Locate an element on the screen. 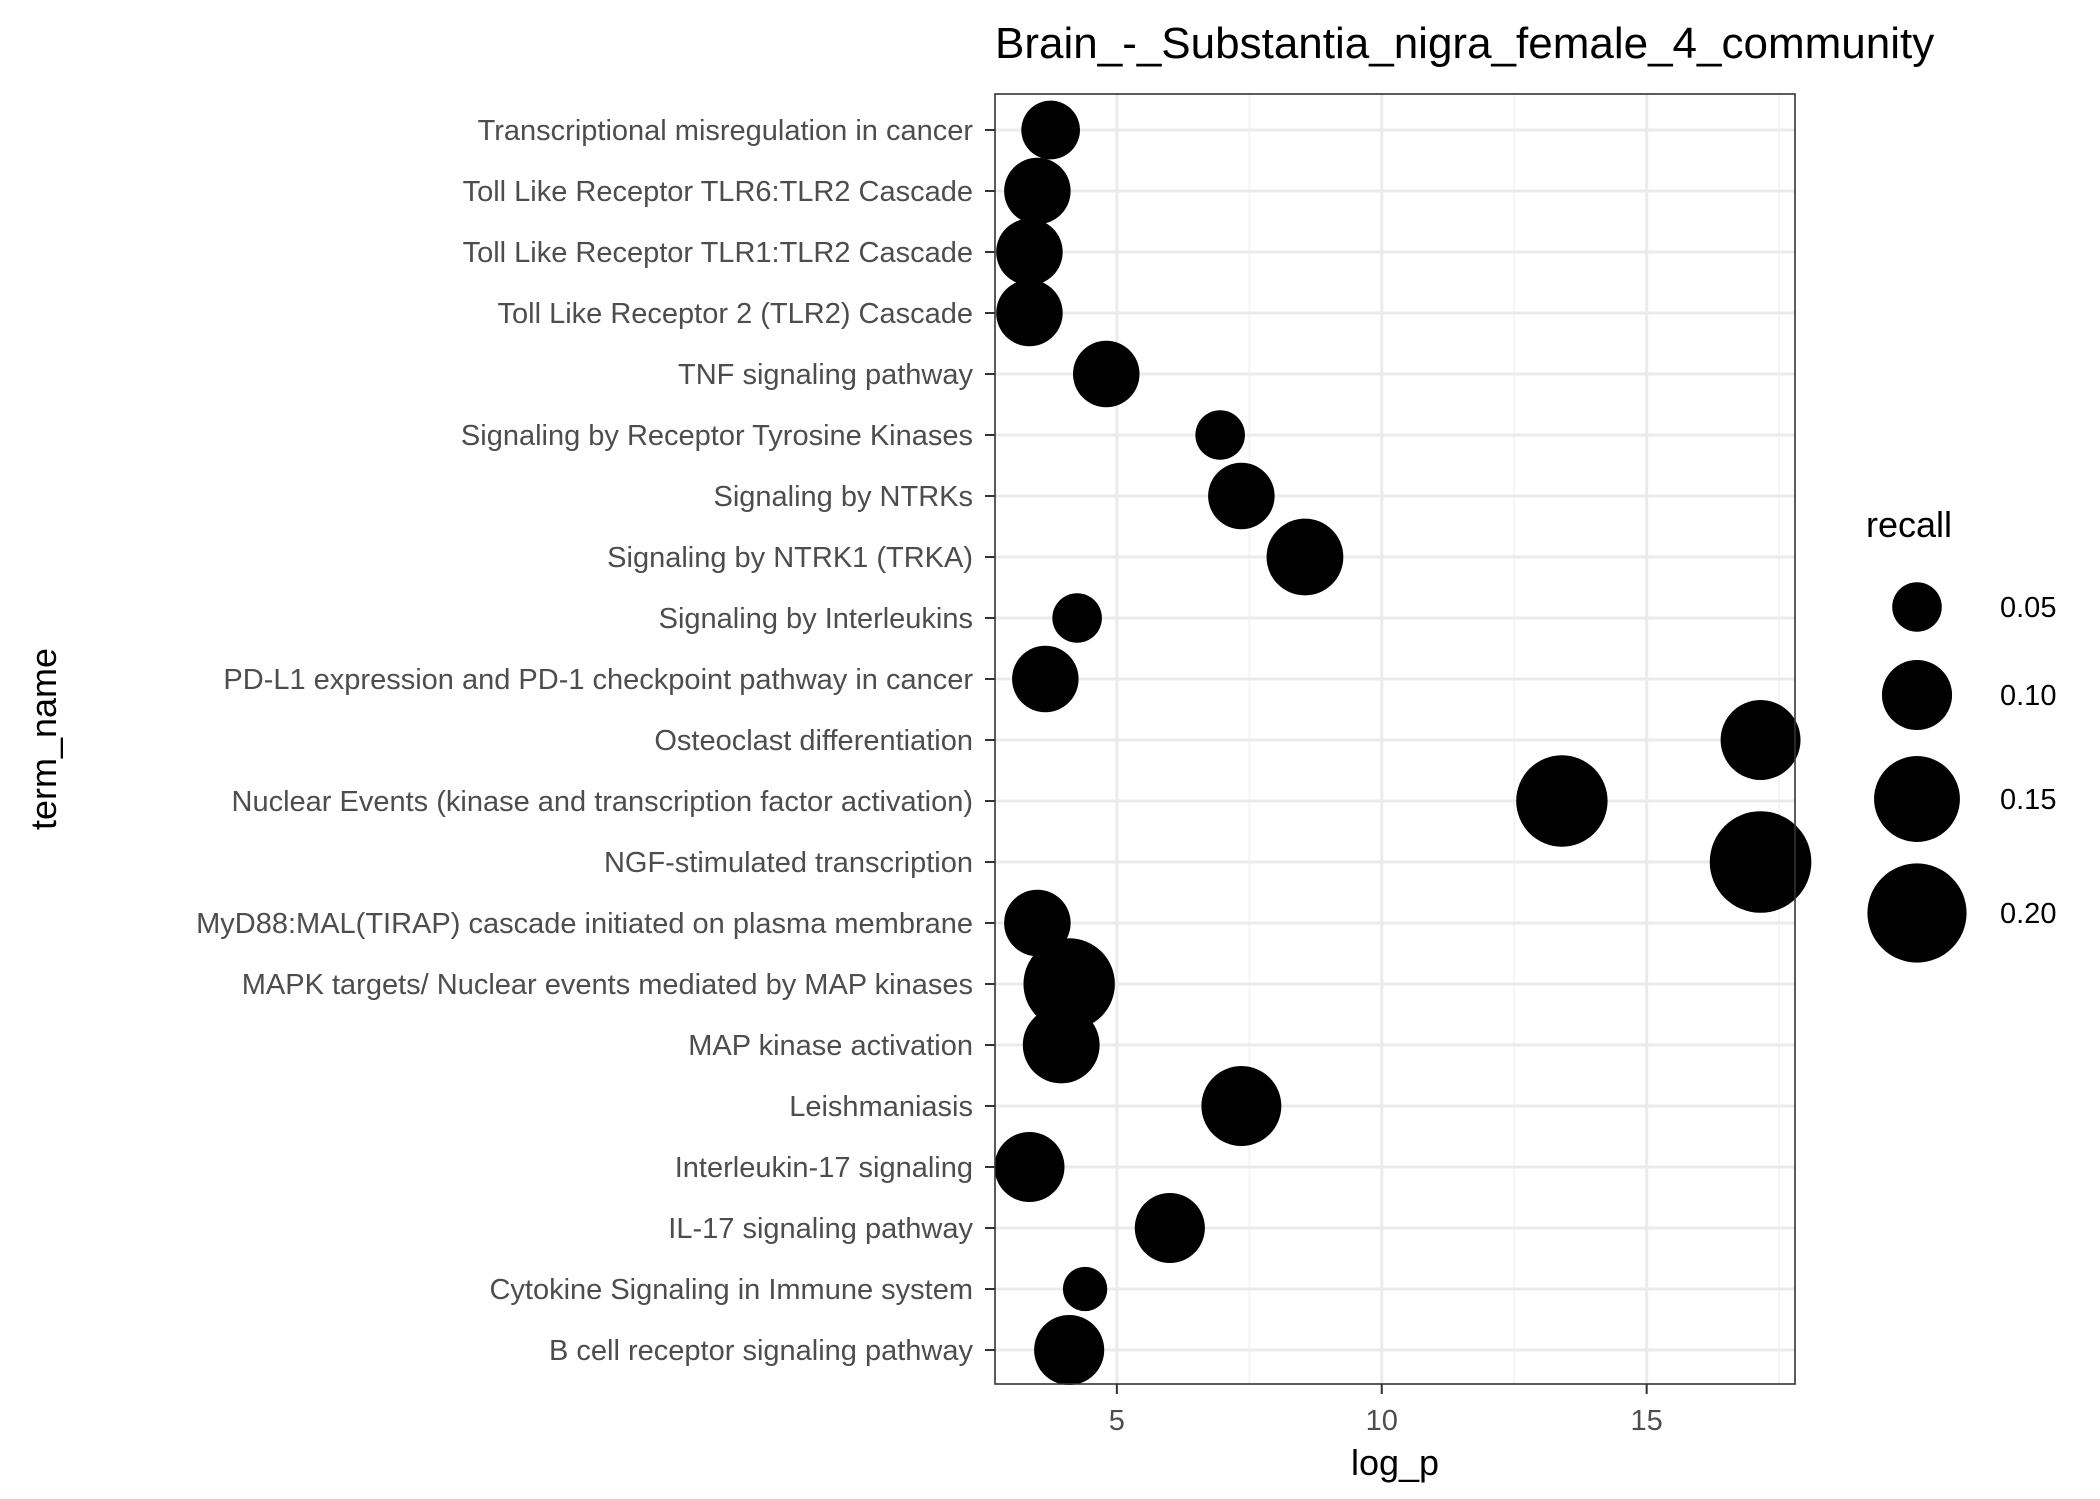  y-tick-label: IL-17 signaling pathway is located at coordinates (820, 1229).